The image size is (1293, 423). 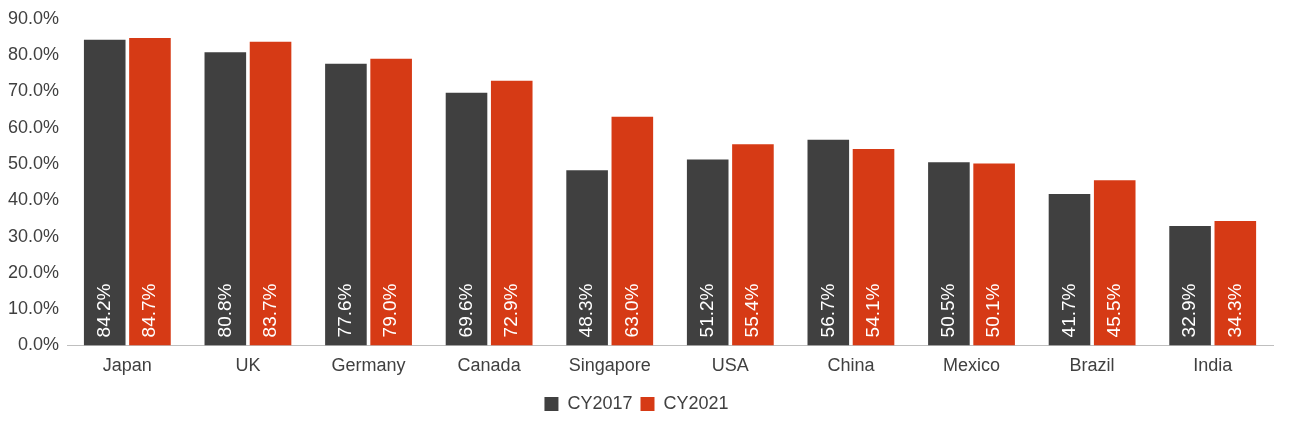 What do you see at coordinates (1113, 310) in the screenshot?
I see `data-label: 45.5%` at bounding box center [1113, 310].